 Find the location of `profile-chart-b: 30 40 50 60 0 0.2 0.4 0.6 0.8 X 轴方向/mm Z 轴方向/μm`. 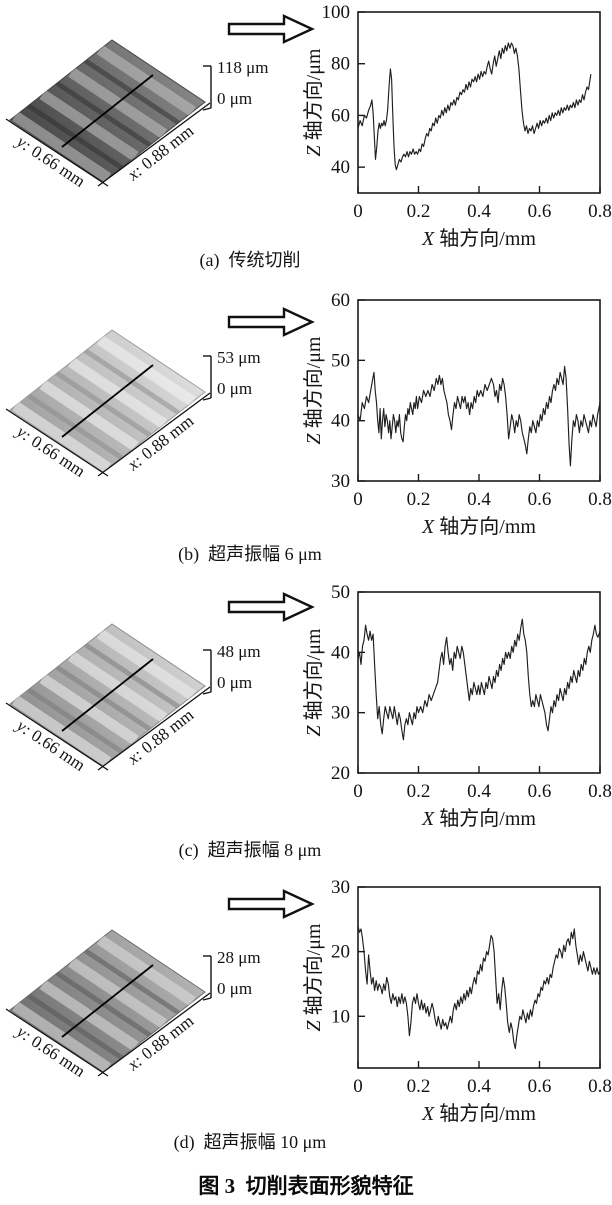

profile-chart-b: 30 40 50 60 0 0.2 0.4 0.6 0.8 X 轴方向/mm Z 轴方向/μm is located at coordinates (457, 414).